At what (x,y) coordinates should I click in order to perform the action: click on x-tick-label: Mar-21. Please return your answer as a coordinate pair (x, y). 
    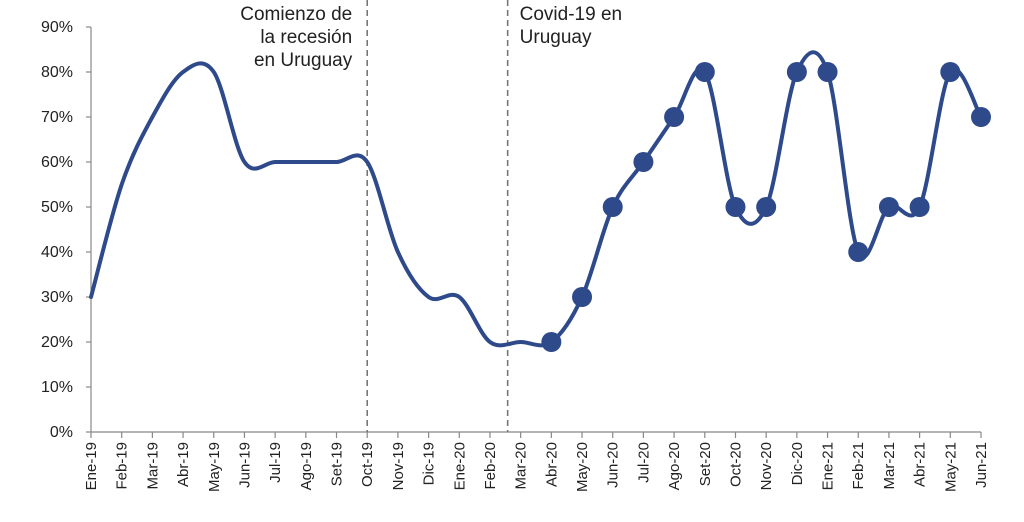
    Looking at the image, I should click on (889, 466).